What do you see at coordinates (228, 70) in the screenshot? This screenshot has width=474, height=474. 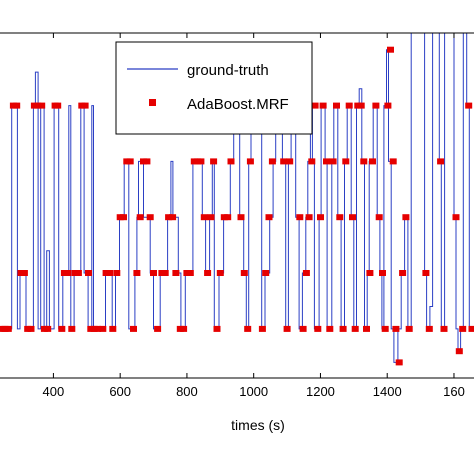 I see `legend-label-ground-truth: ground-truth` at bounding box center [228, 70].